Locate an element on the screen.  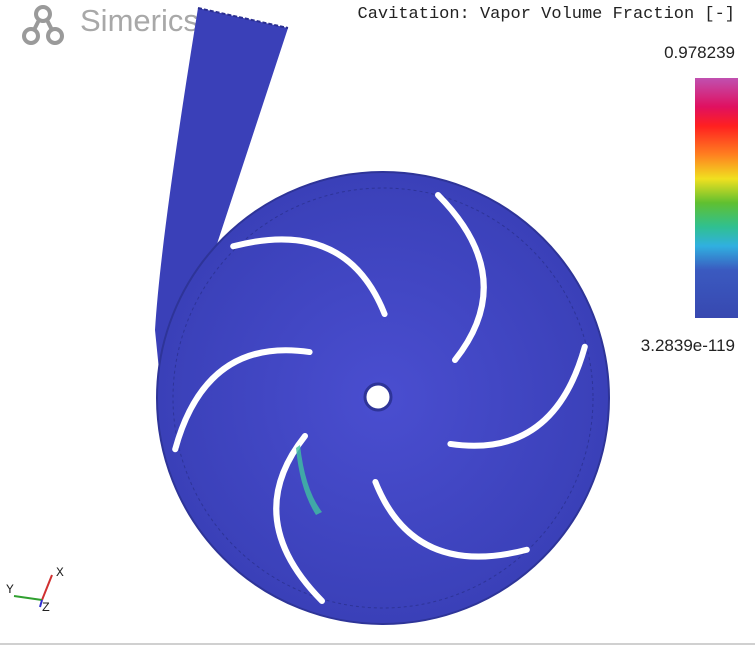
hub is located at coordinates (378, 397).